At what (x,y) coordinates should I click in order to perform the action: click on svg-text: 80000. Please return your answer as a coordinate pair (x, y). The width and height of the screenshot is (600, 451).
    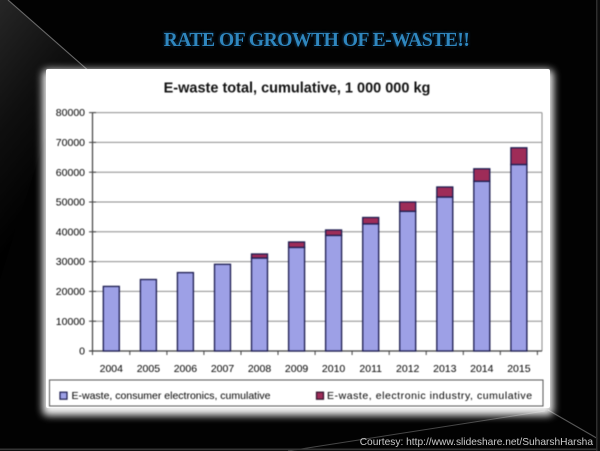
    Looking at the image, I should click on (70, 113).